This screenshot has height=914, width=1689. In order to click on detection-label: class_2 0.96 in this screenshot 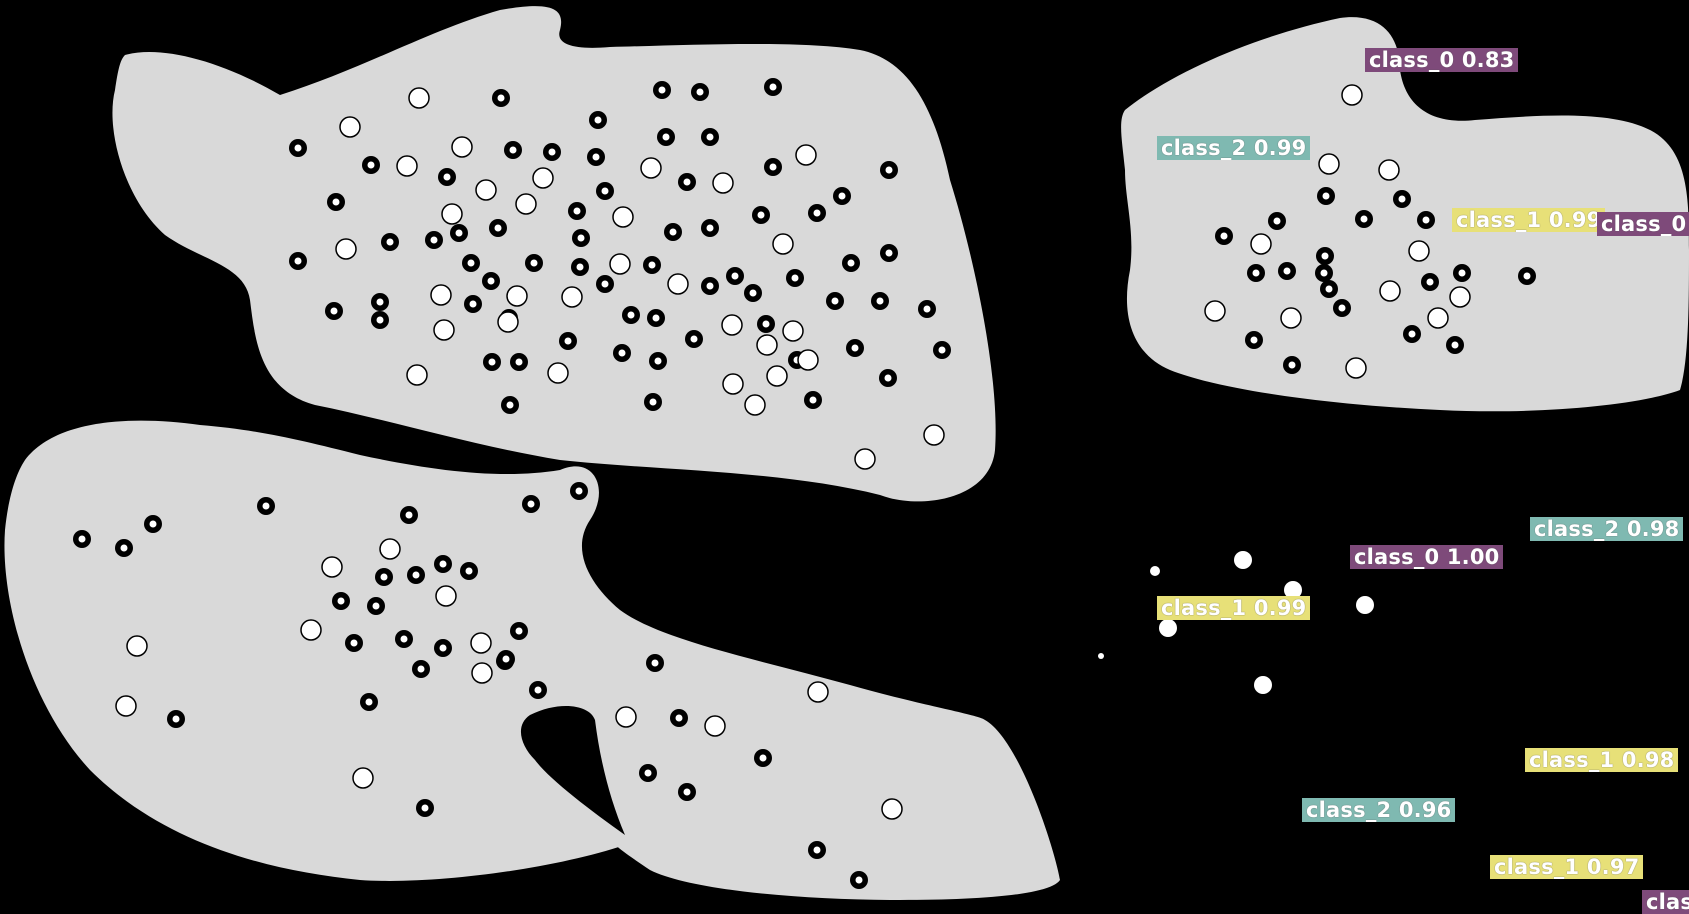, I will do `click(1379, 810)`.